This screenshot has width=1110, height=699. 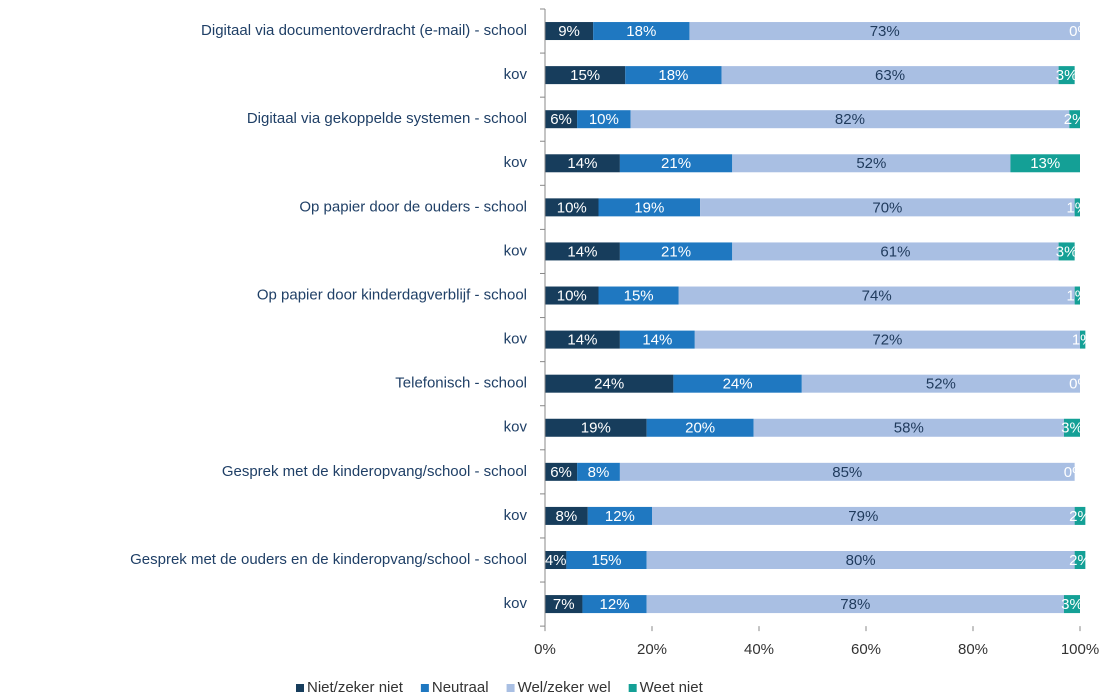 What do you see at coordinates (652, 649) in the screenshot?
I see `x-tick-label: 20%` at bounding box center [652, 649].